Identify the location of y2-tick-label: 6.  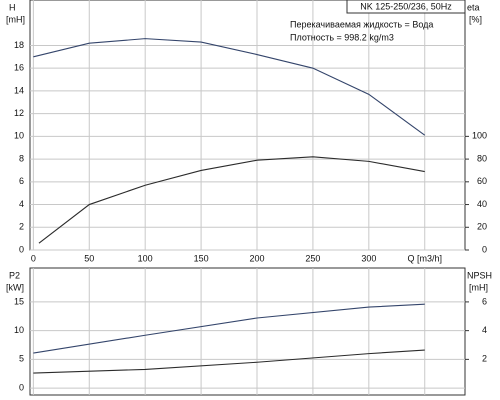
(484, 301).